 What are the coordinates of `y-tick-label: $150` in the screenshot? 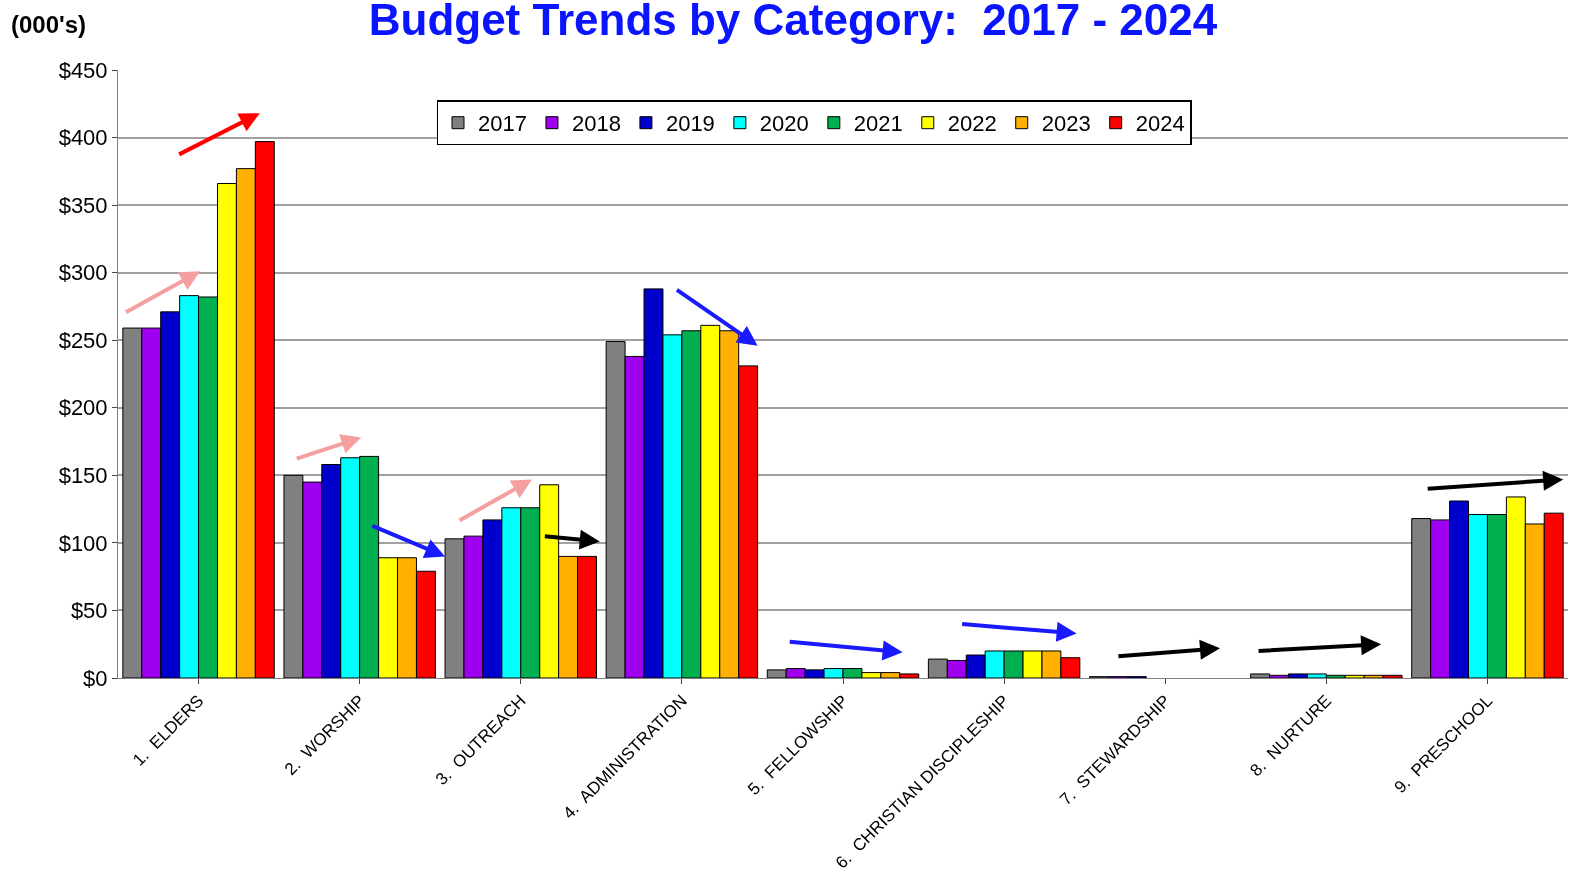 It's located at (83, 476).